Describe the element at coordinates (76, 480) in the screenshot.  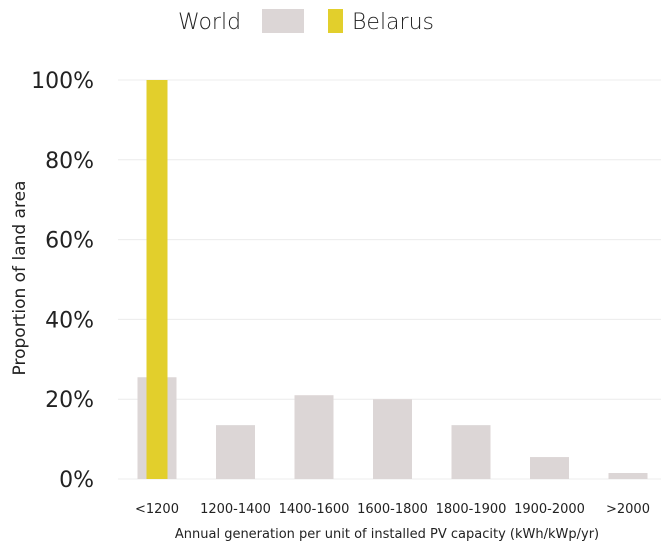
I see `y-tick-label: 0%` at that location.